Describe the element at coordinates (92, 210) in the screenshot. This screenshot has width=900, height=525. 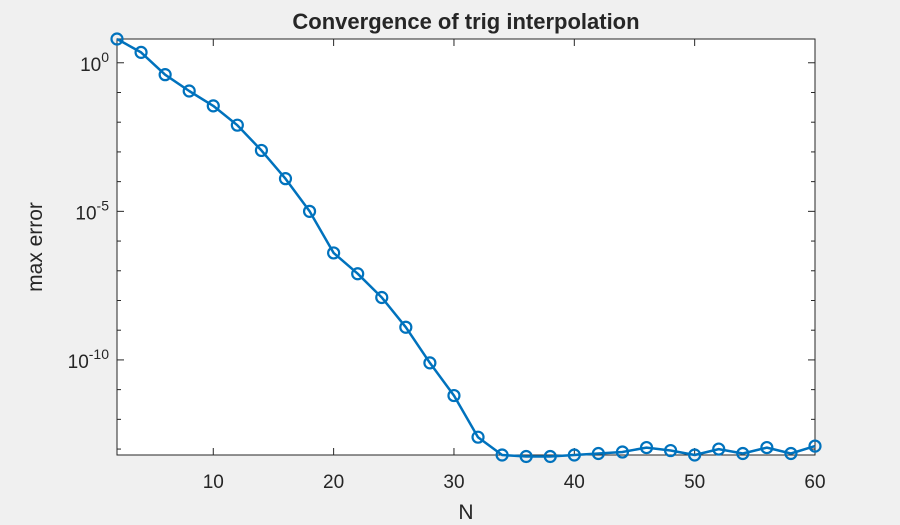
I see `y-tick-label: 10⁻⁵` at that location.